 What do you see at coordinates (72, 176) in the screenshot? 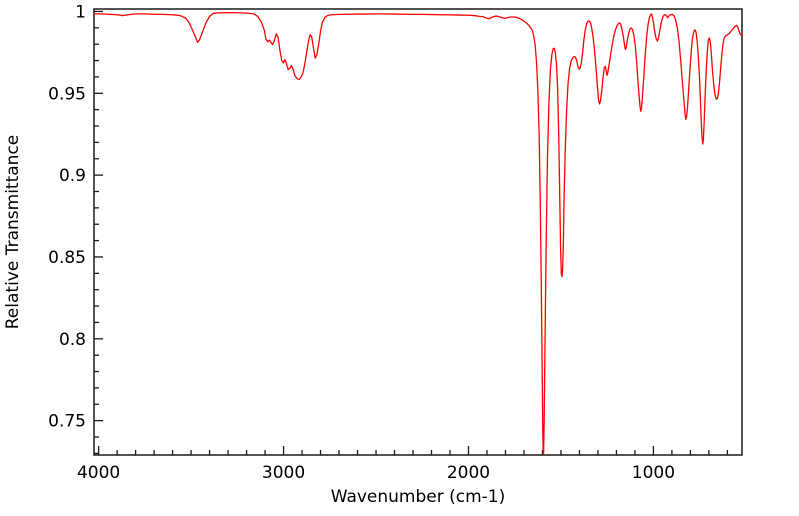
I see `y-tick-label: 0.9` at bounding box center [72, 176].